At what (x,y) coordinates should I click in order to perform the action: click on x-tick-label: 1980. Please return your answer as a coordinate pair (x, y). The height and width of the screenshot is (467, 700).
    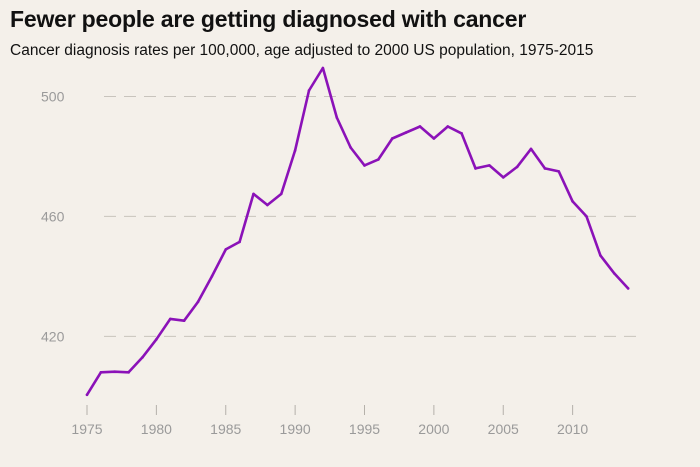
    Looking at the image, I should click on (156, 429).